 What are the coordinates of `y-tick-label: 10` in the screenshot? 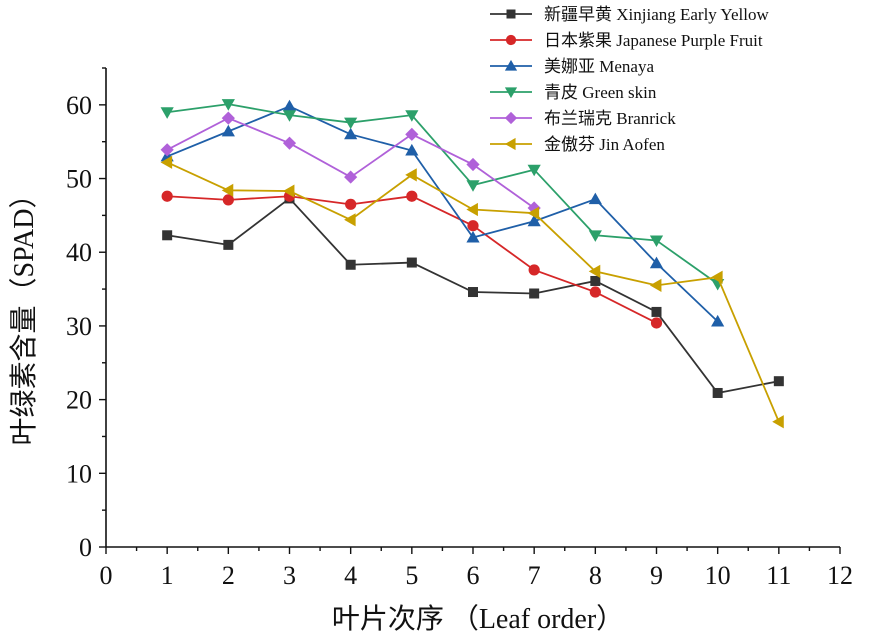 It's located at (79, 473).